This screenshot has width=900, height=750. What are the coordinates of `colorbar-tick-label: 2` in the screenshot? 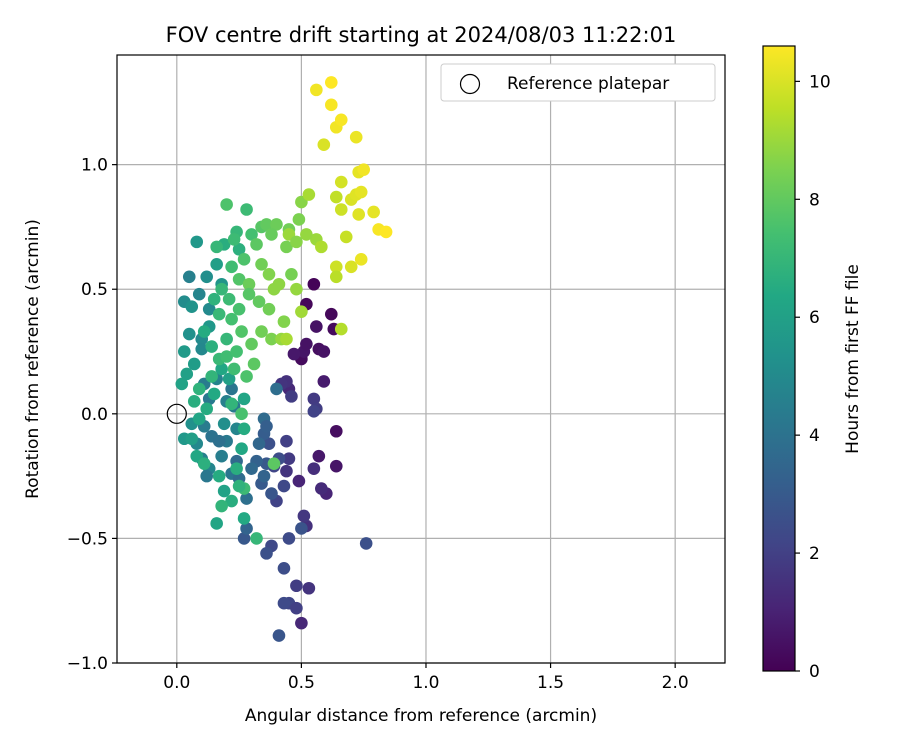 It's located at (814, 554).